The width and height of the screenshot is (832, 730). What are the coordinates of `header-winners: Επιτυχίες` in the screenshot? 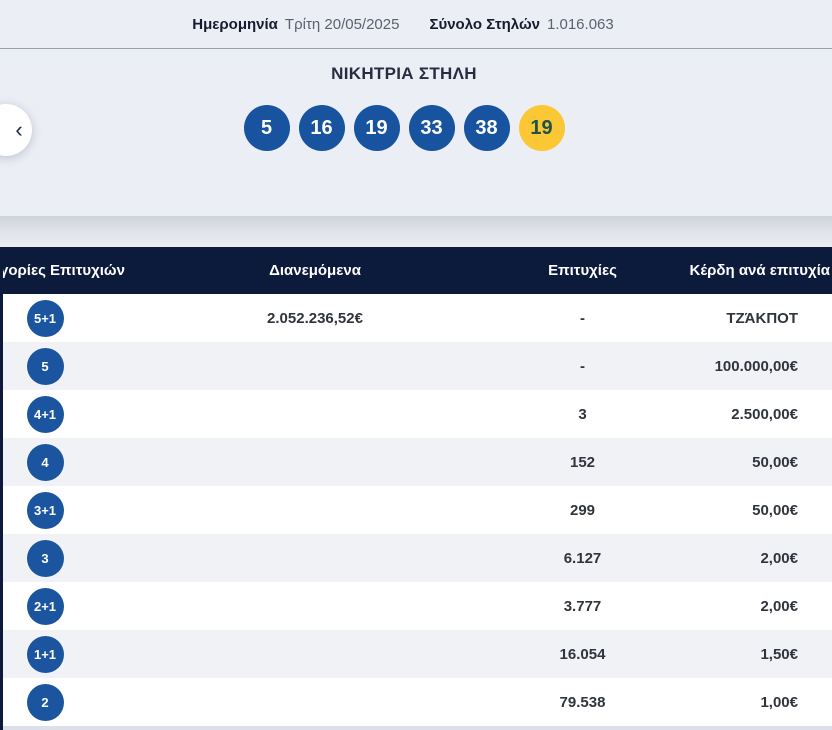 It's located at (582, 270).